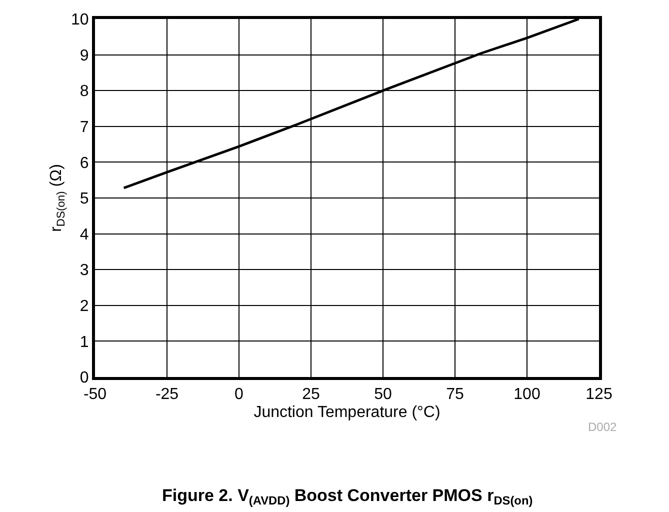  I want to click on y-tick-label: 4, so click(84, 235).